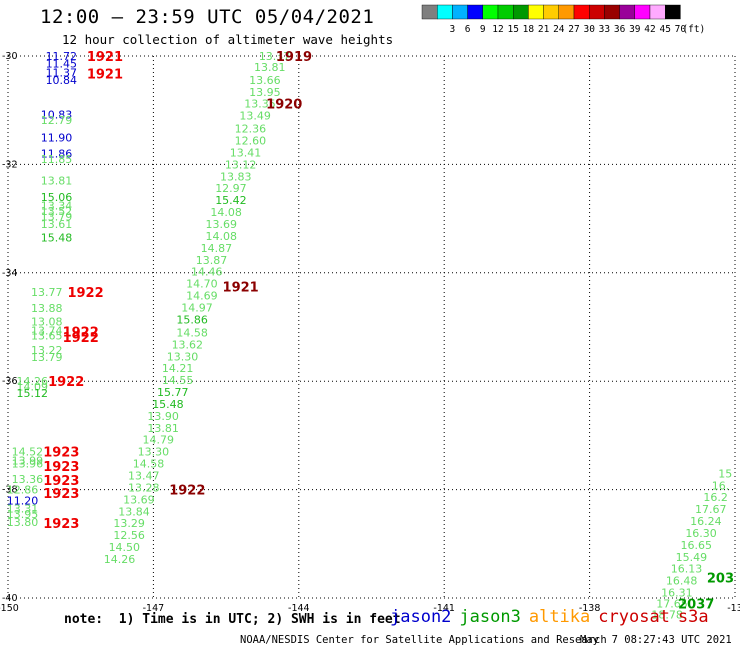 The width and height of the screenshot is (740, 650). I want to click on chart-title: 12:00 – 23:59 UTC 05/04/2021, so click(207, 17).